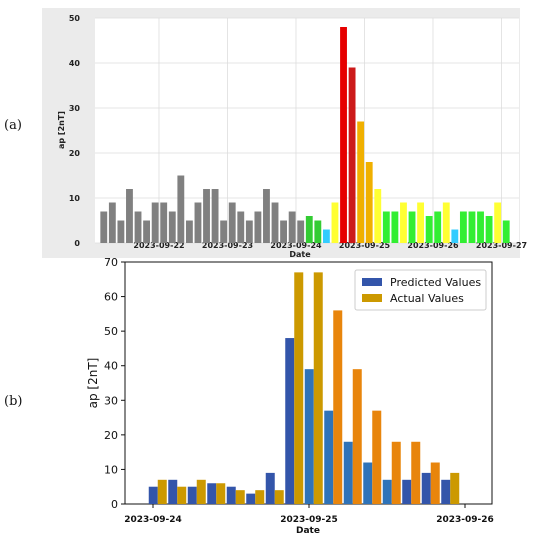 The height and width of the screenshot is (538, 550). What do you see at coordinates (420, 290) in the screenshot?
I see `chart-b-legend` at bounding box center [420, 290].